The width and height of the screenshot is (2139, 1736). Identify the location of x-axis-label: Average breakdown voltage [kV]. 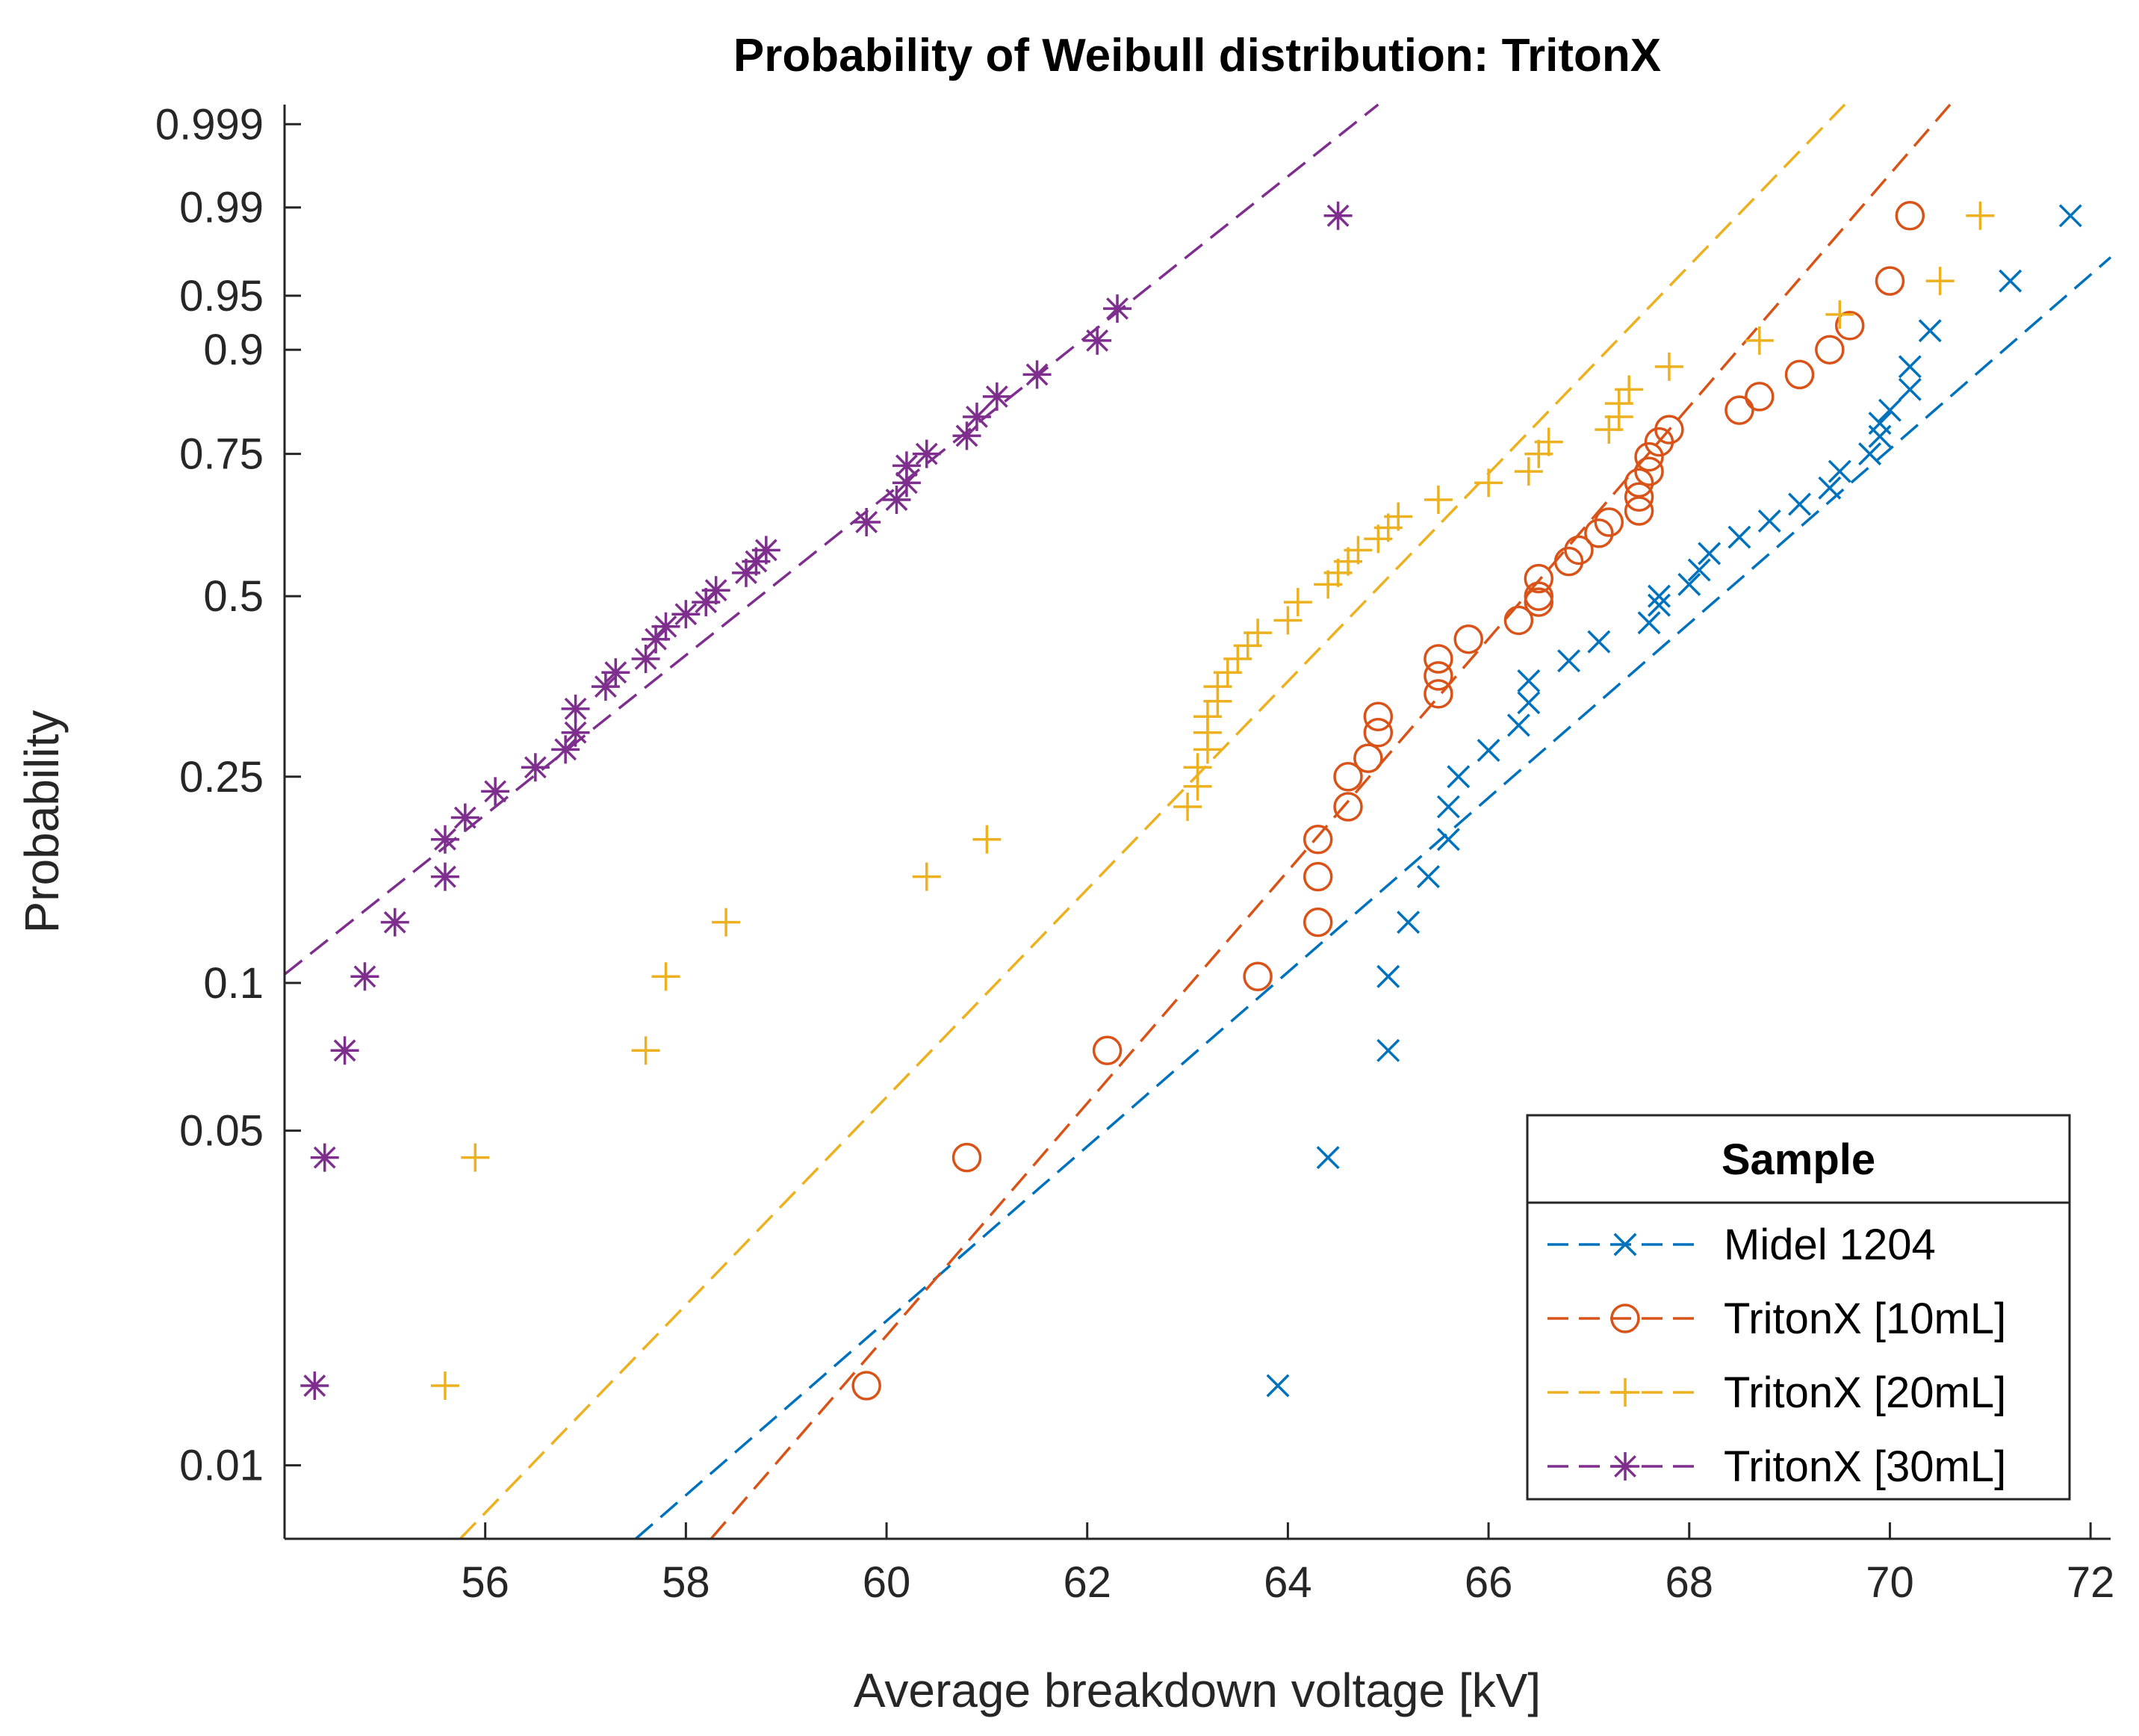
(1197, 1690).